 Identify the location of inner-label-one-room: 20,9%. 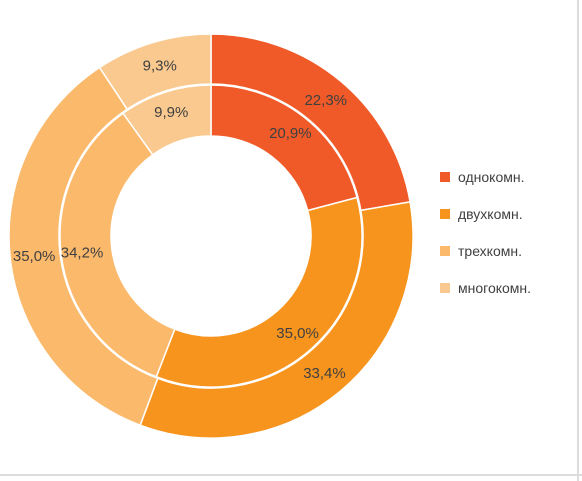
(290, 133).